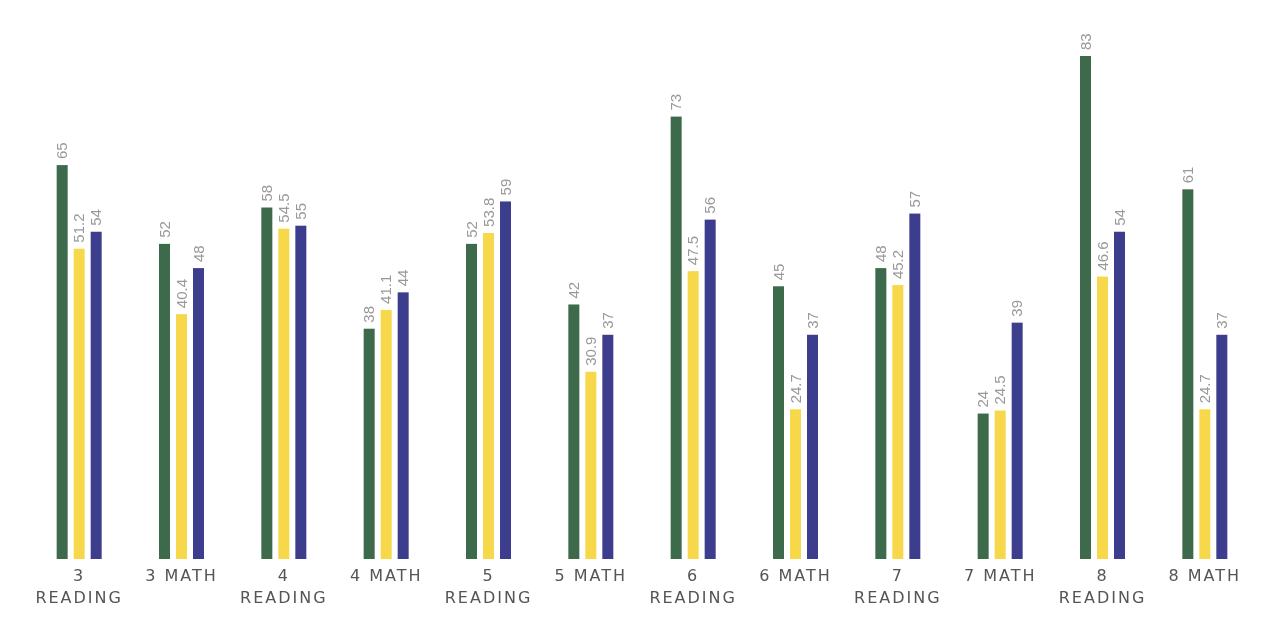 This screenshot has height=629, width=1268. I want to click on x-tick-label: 4 MATH, so click(386, 575).